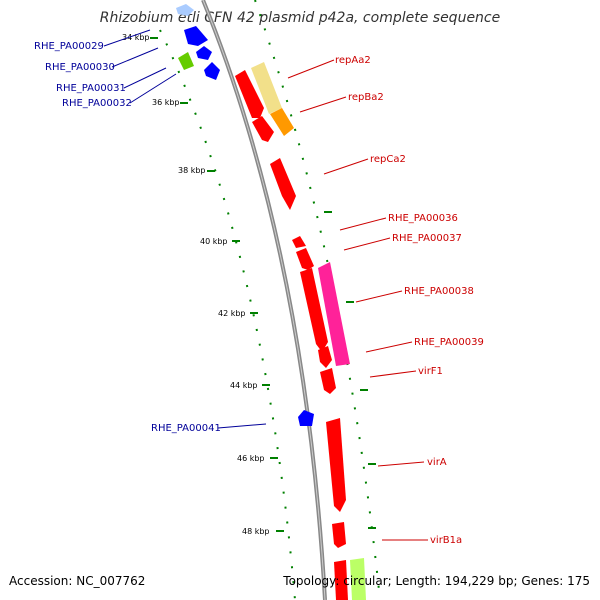 Image resolution: width=600 pixels, height=600 pixels. I want to click on gene-label-RHE_PA00032: RHE_PA00032, so click(97, 103).